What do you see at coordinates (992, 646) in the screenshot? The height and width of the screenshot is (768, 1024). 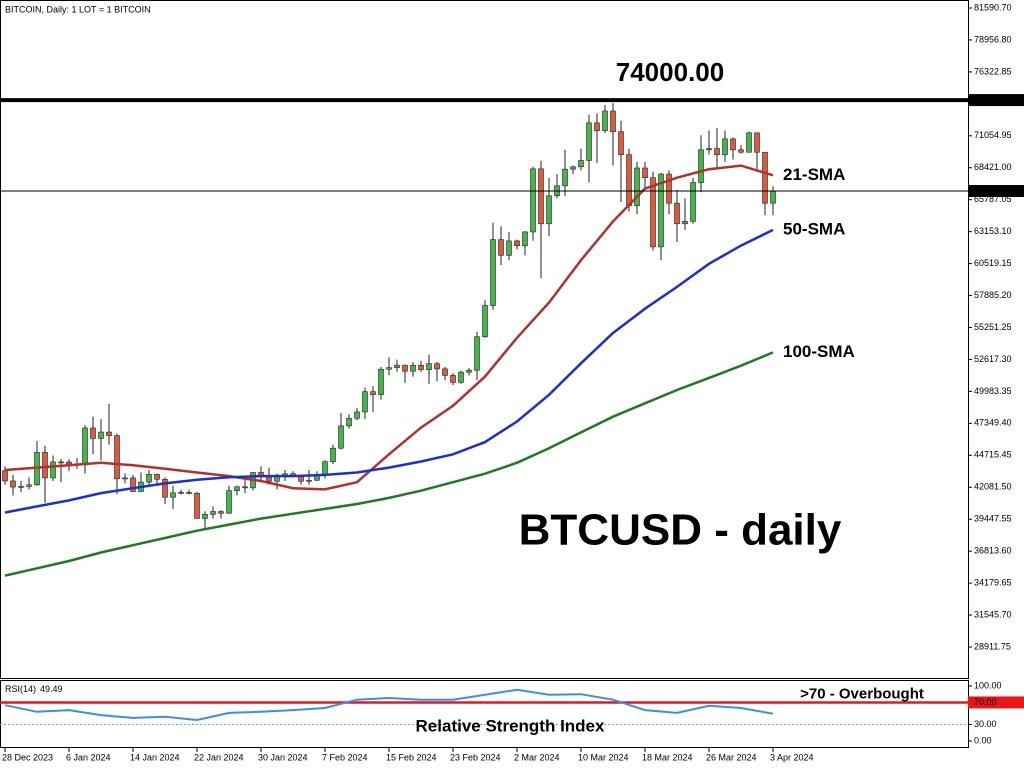 I see `y-tick-label: 28911.75` at bounding box center [992, 646].